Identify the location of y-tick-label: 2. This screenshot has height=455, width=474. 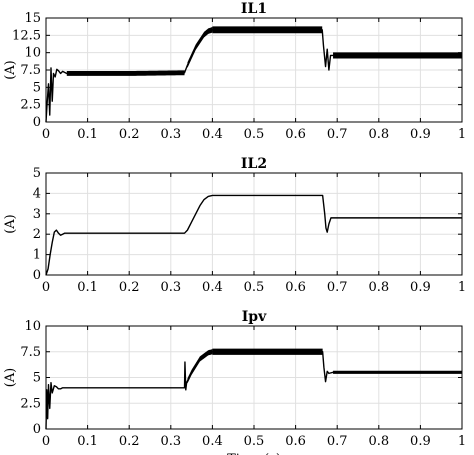
(37, 234).